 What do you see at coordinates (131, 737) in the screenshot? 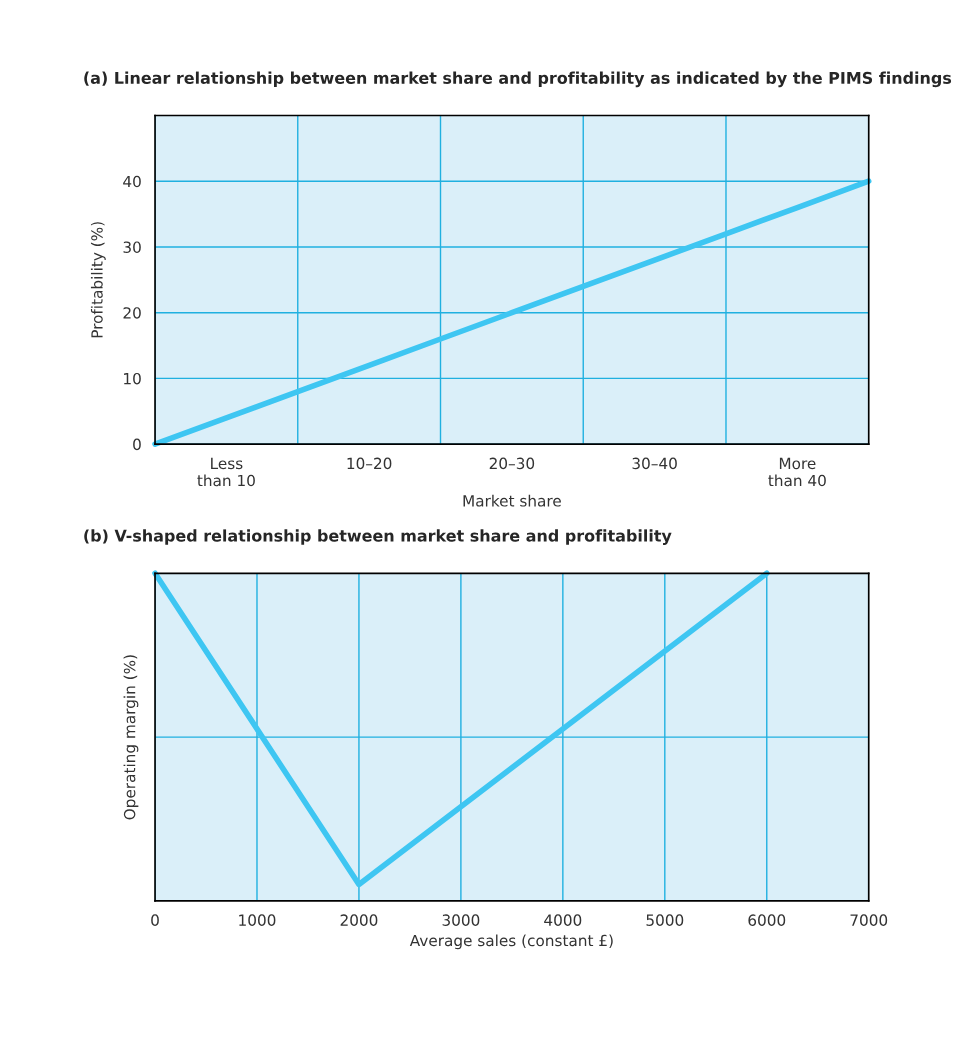
I see `y-axis-title: Operating margin (%)` at bounding box center [131, 737].